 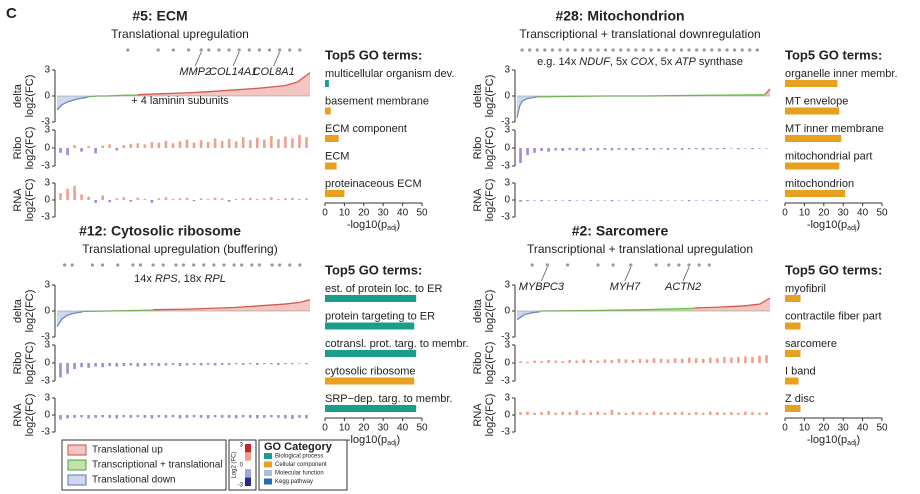 What do you see at coordinates (595, 62) in the screenshot?
I see `annotation-part: NDUF` at bounding box center [595, 62].